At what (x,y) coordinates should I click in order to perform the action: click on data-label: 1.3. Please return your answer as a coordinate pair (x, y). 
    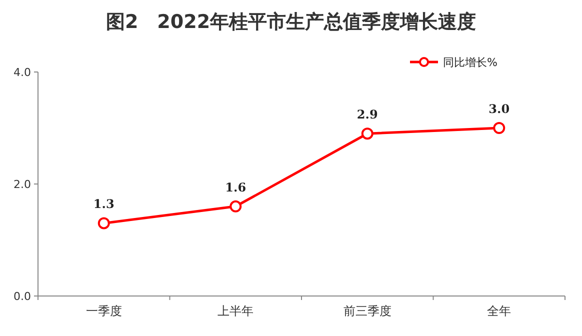
    Looking at the image, I should click on (103, 204).